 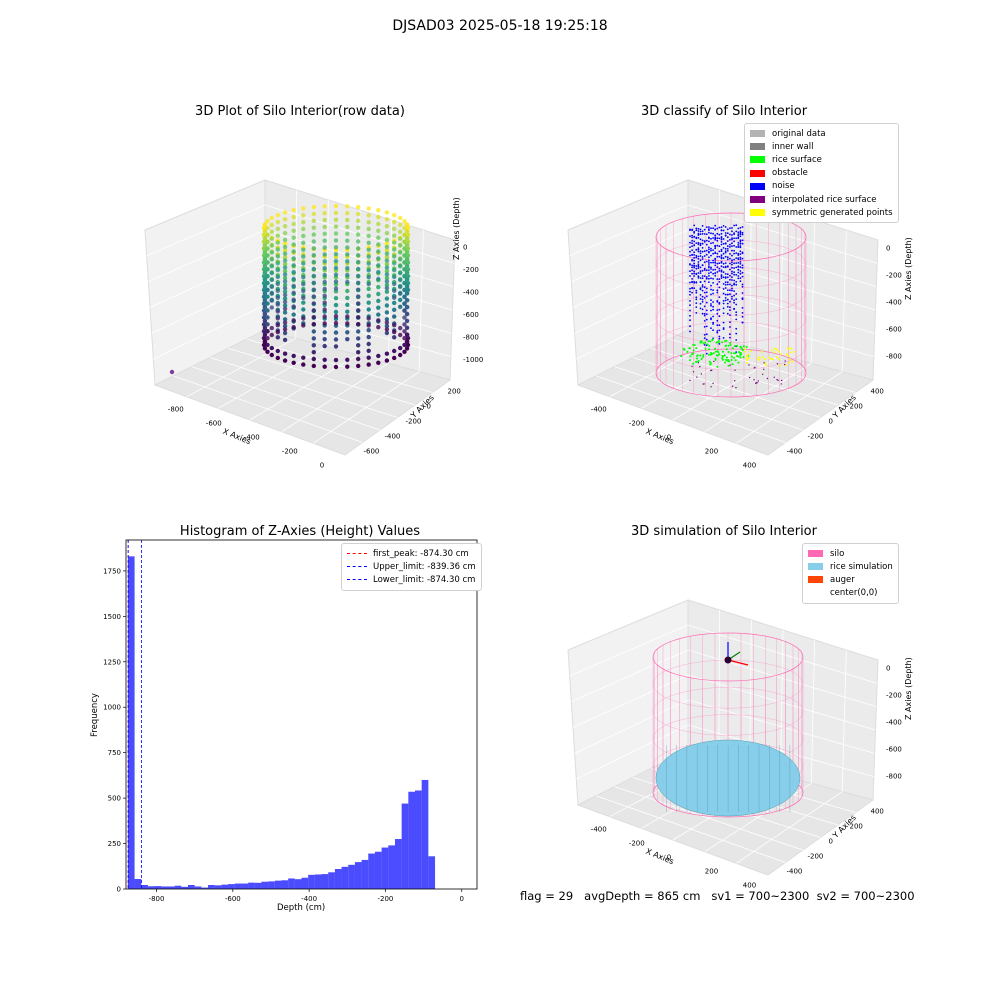 What do you see at coordinates (112, 662) in the screenshot?
I see `histogram-y-tick-label: 1250` at bounding box center [112, 662].